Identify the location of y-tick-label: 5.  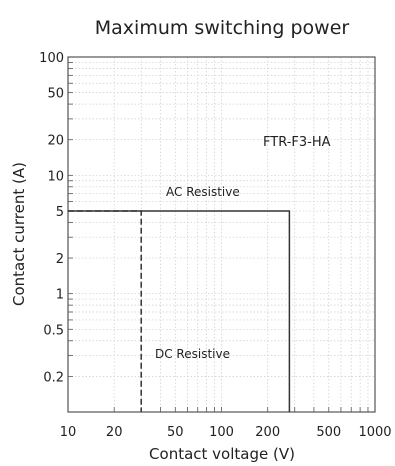
(60, 212).